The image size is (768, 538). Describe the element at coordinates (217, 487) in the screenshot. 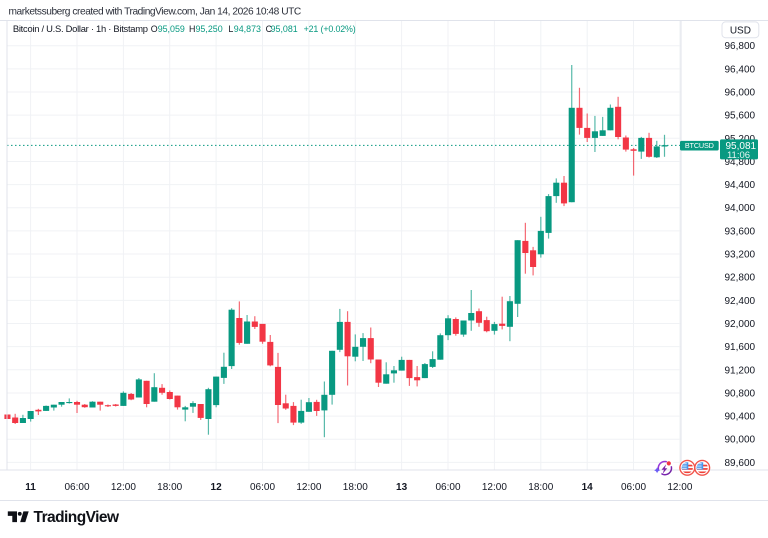

I see `svg-text: 12` at that location.